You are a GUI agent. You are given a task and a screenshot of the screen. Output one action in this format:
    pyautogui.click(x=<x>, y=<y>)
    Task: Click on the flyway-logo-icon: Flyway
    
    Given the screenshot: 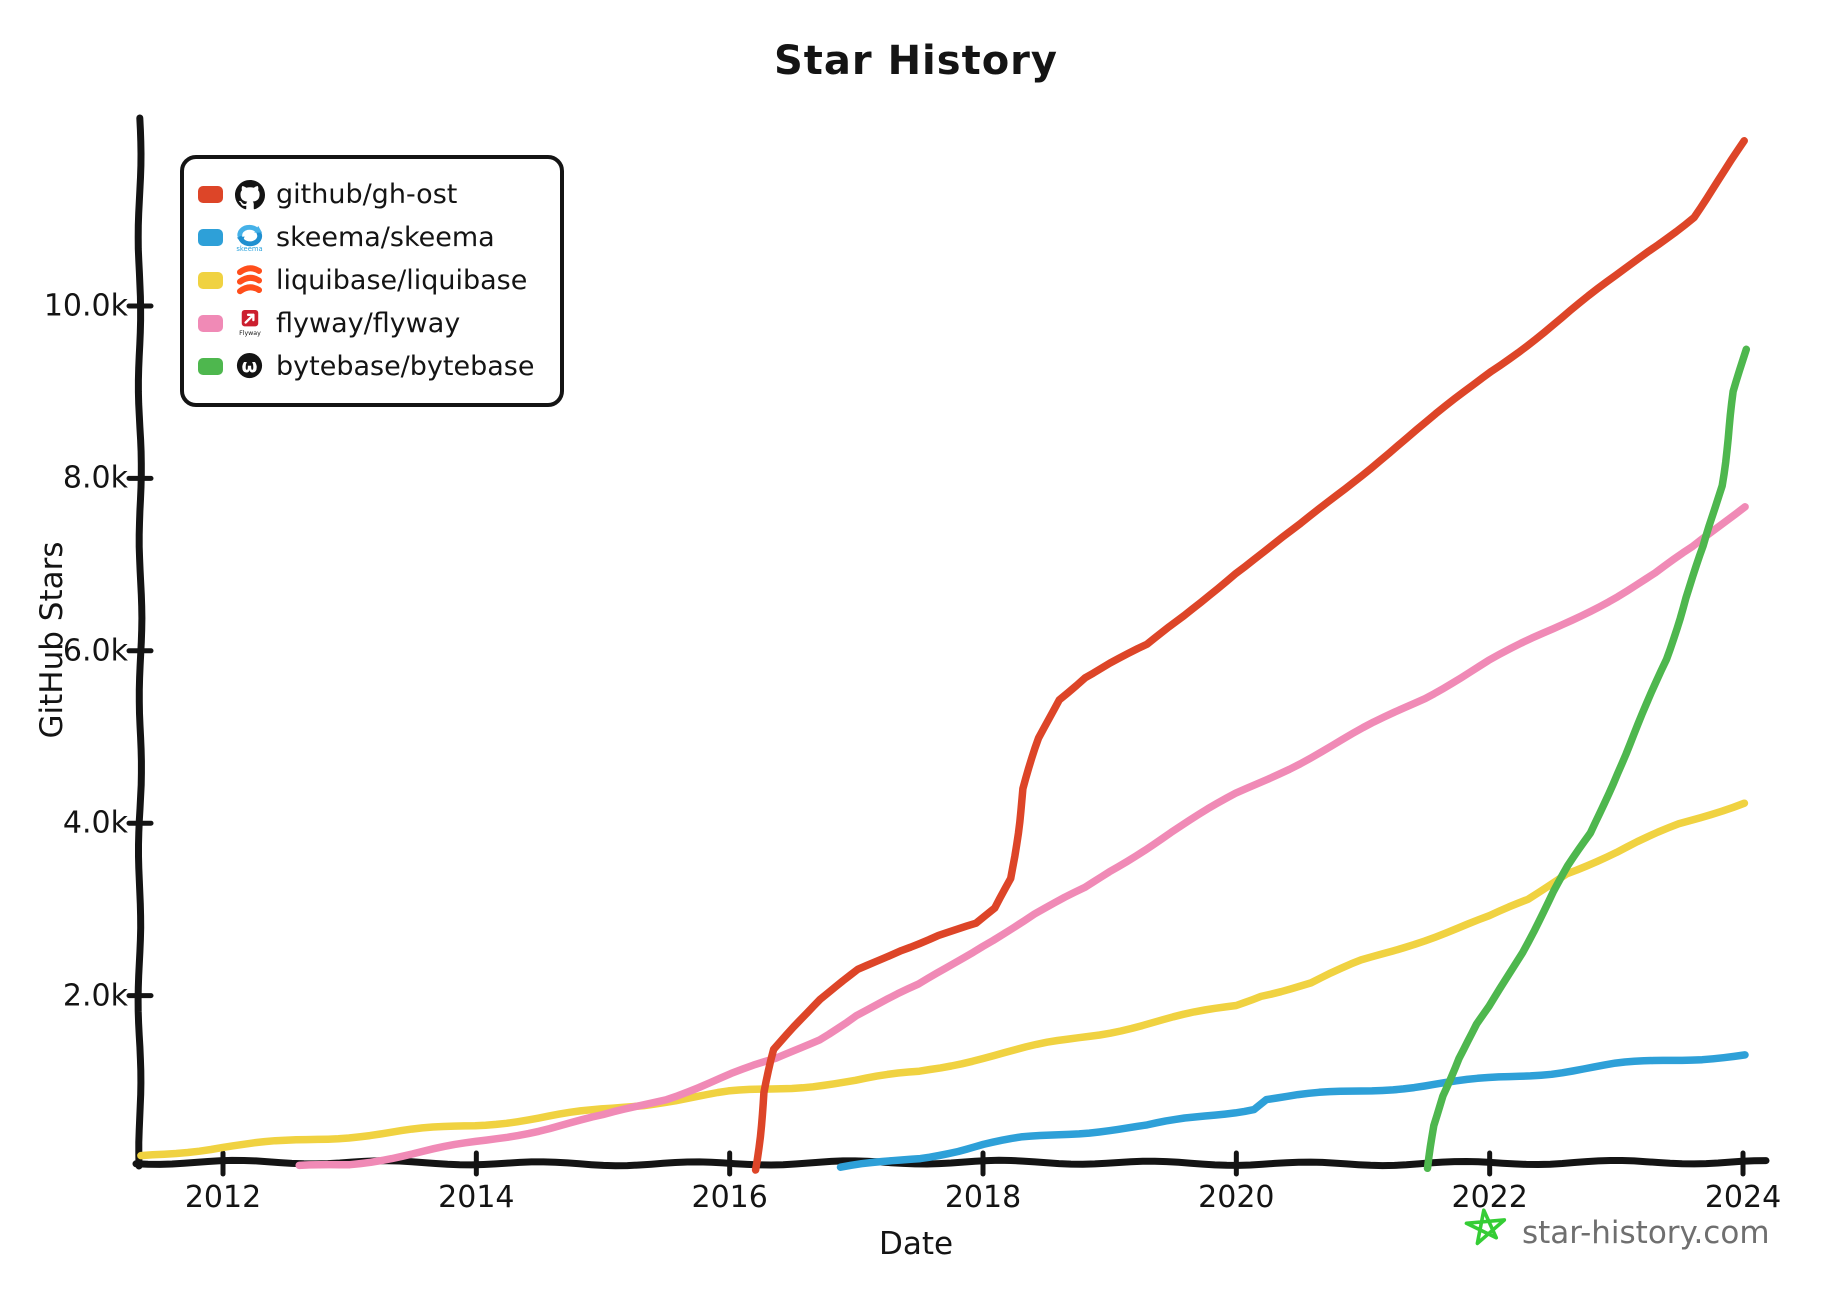 What is the action you would take?
    pyautogui.click(x=249, y=323)
    